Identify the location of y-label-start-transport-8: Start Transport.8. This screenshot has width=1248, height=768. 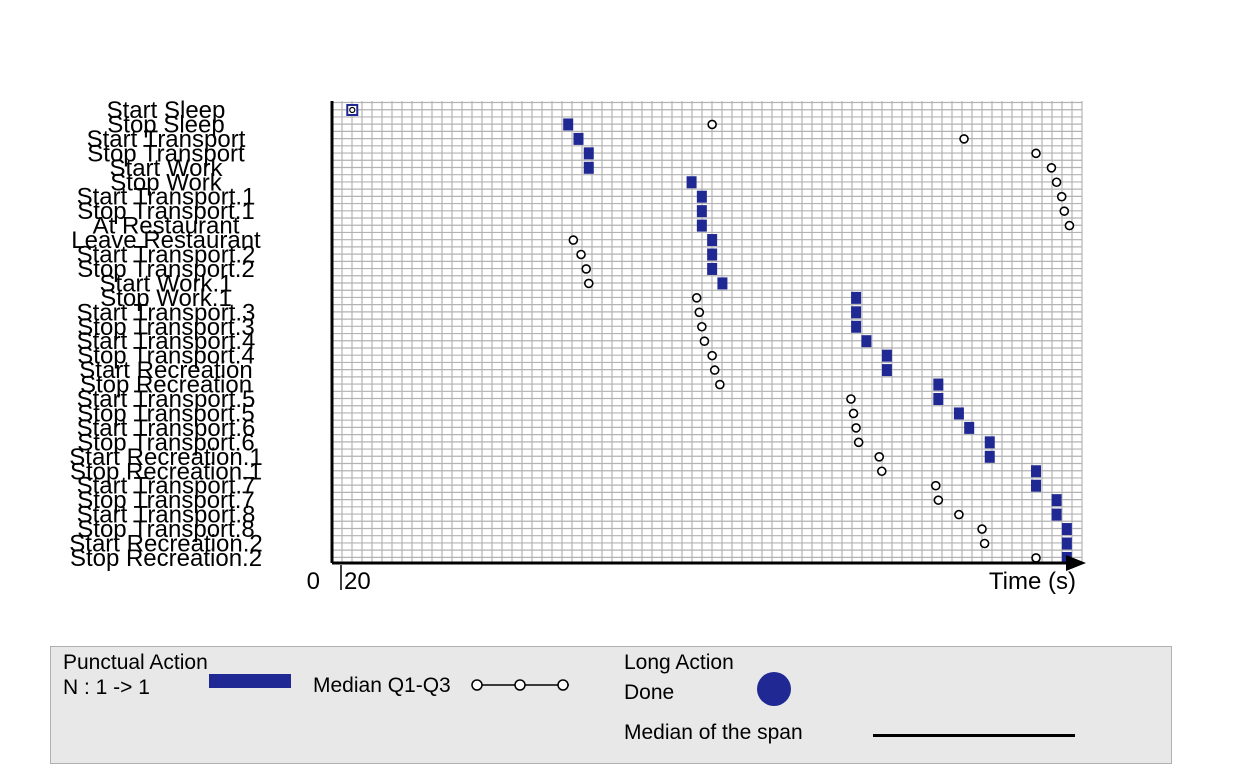
(166, 515).